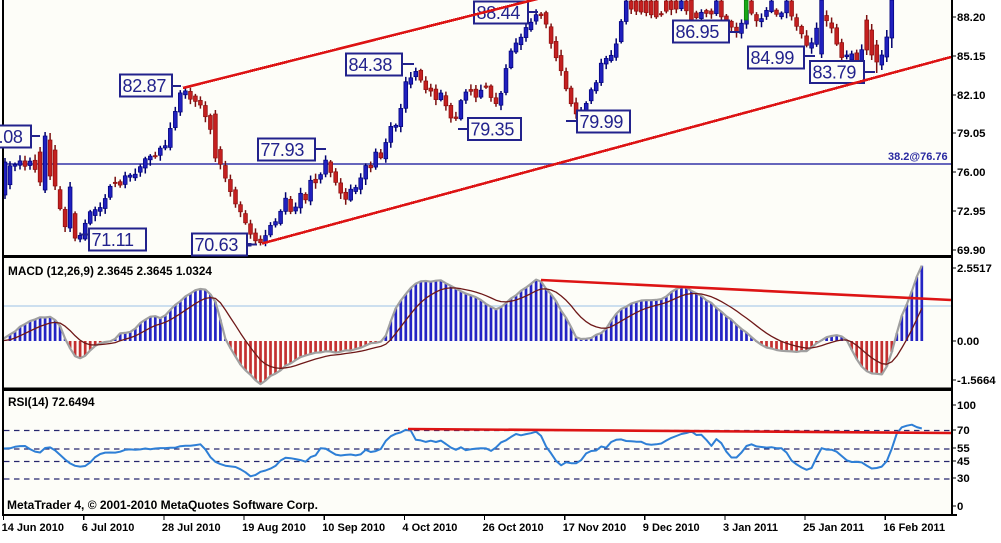 This screenshot has height=543, width=1001. Describe the element at coordinates (429, 528) in the screenshot. I see `svg-text: 4 Oct 2010` at that location.